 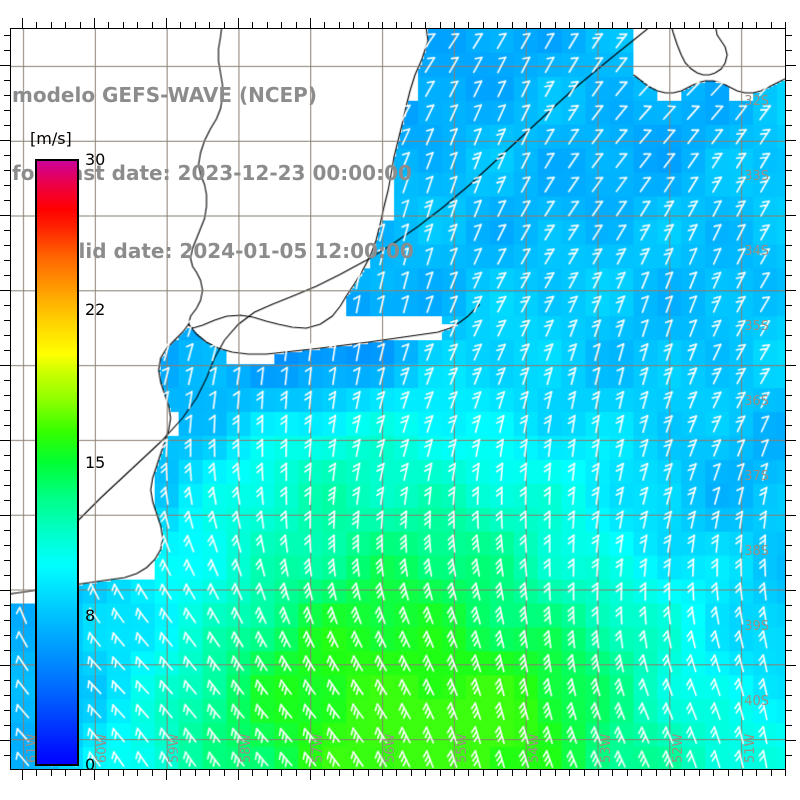 I want to click on bottom-axis-ticks, so click(x=398, y=775).